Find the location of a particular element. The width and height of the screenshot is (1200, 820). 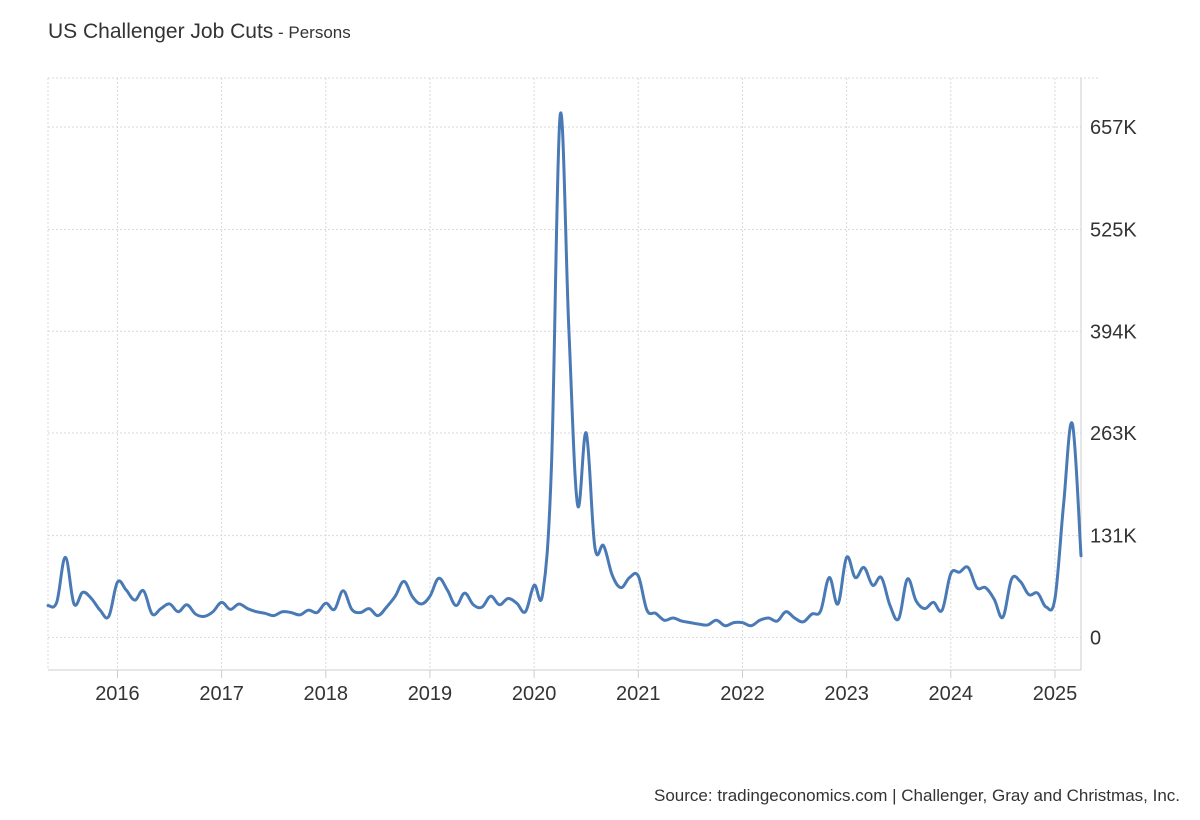

x-tick-label: 2022 is located at coordinates (742, 694).